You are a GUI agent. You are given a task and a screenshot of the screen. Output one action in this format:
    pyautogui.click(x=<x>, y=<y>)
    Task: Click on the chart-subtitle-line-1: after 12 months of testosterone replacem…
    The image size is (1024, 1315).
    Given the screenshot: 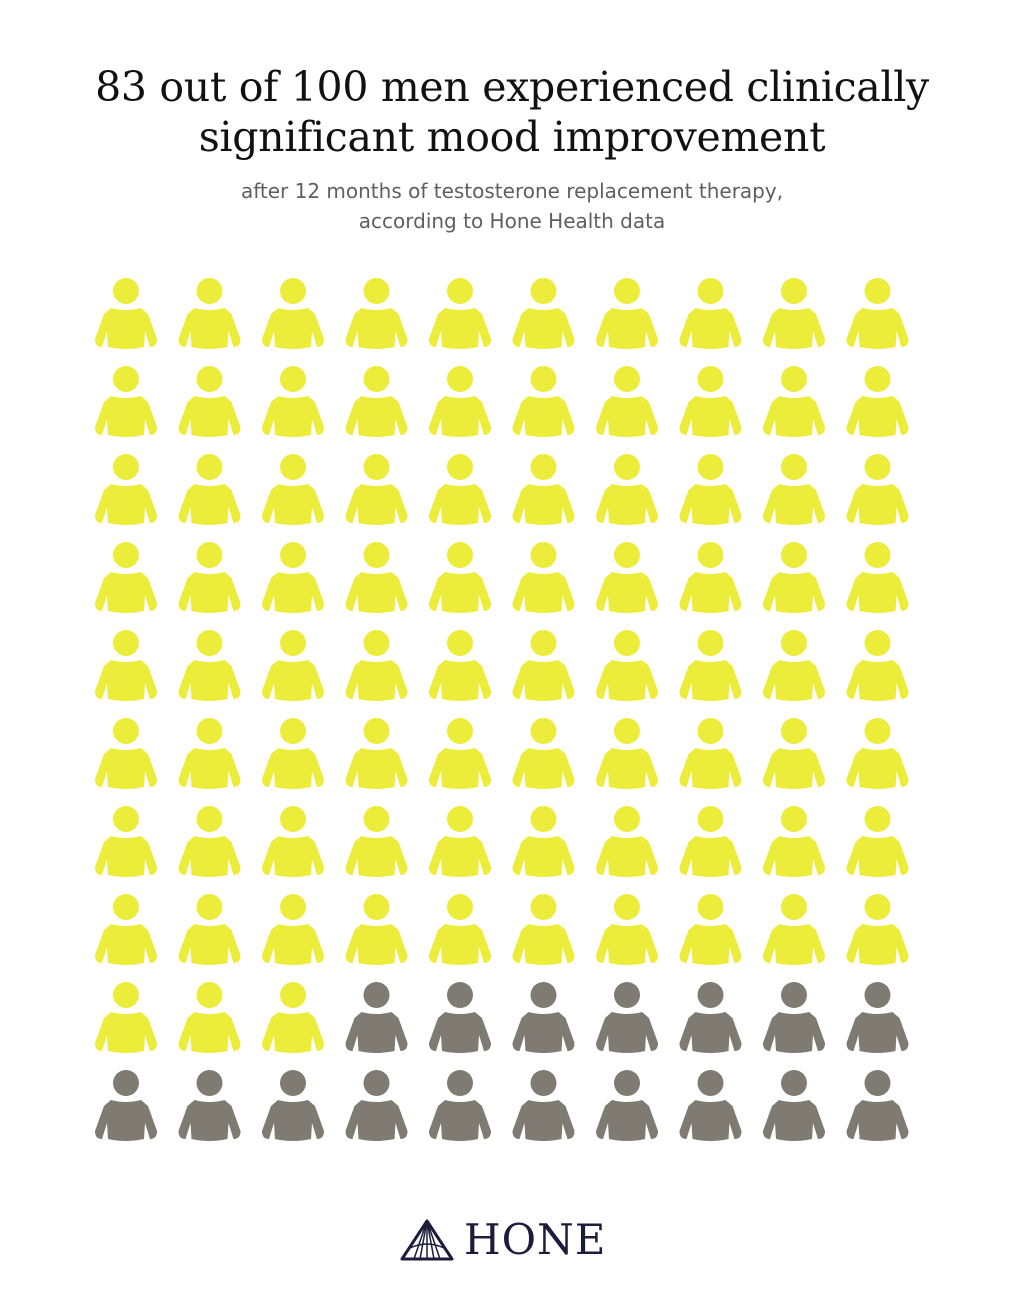 What is the action you would take?
    pyautogui.click(x=512, y=191)
    